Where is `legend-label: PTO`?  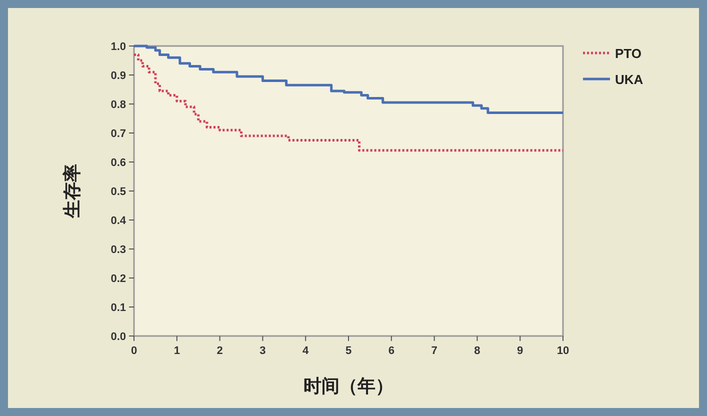
legend-label: PTO is located at coordinates (628, 53).